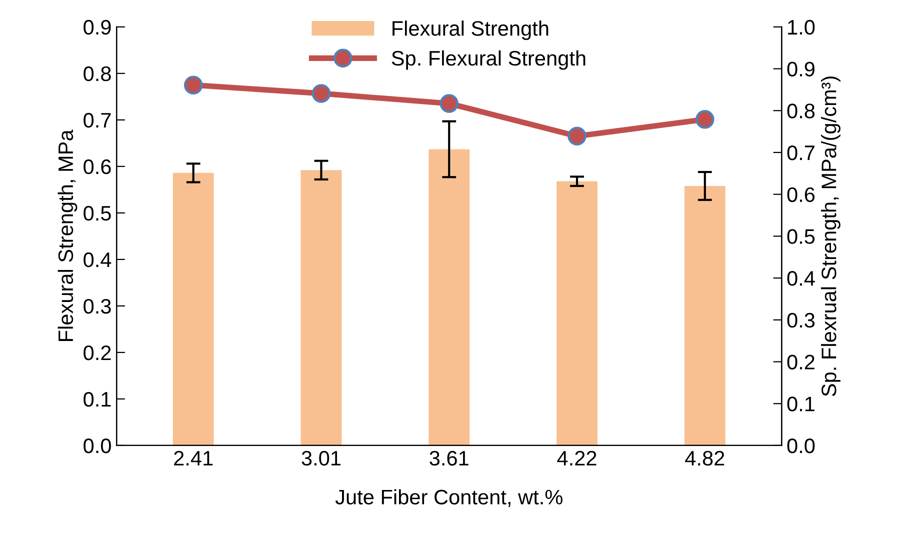 The image size is (911, 538). What do you see at coordinates (800, 362) in the screenshot?
I see `y2-tick-label: 0.2` at bounding box center [800, 362].